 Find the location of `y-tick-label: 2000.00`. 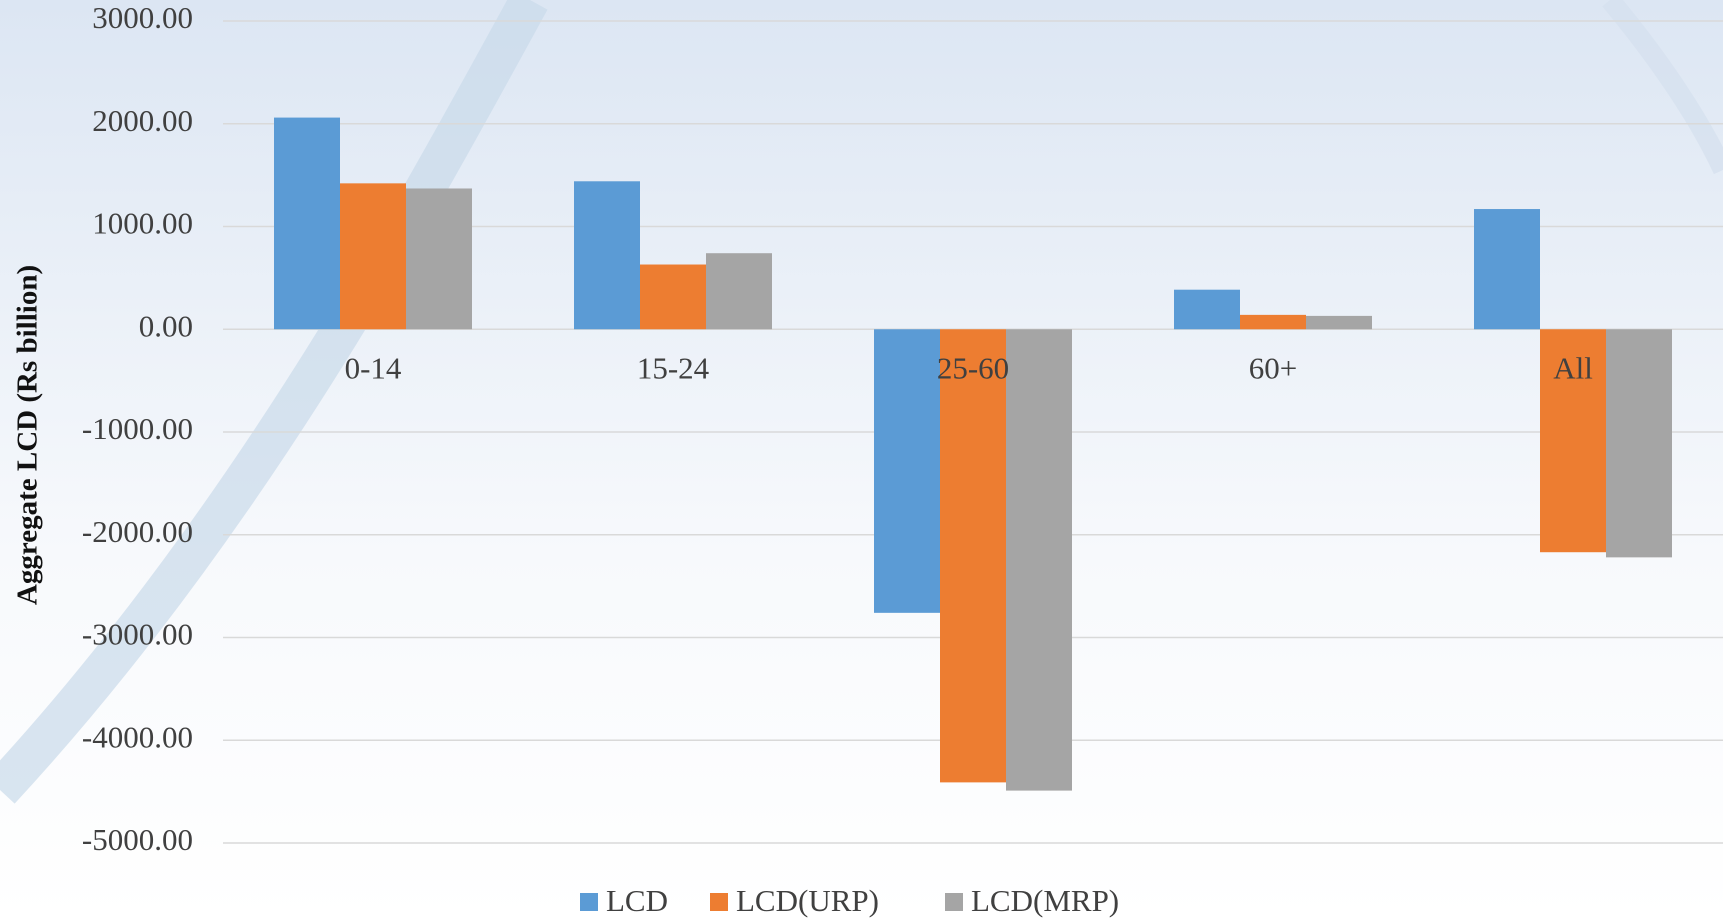

y-tick-label: 2000.00 is located at coordinates (142, 120).